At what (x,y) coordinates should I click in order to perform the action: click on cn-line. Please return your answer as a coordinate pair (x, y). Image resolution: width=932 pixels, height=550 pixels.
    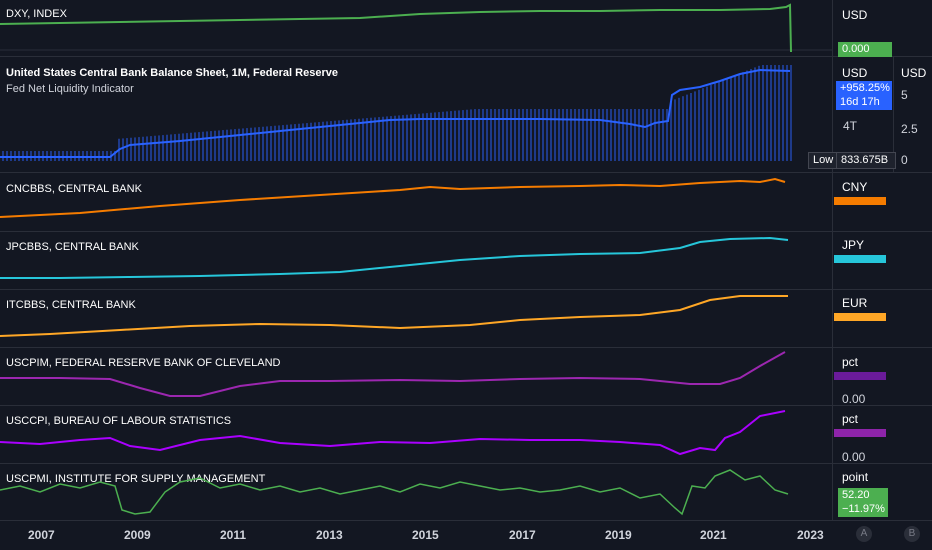
    Looking at the image, I should click on (393, 197).